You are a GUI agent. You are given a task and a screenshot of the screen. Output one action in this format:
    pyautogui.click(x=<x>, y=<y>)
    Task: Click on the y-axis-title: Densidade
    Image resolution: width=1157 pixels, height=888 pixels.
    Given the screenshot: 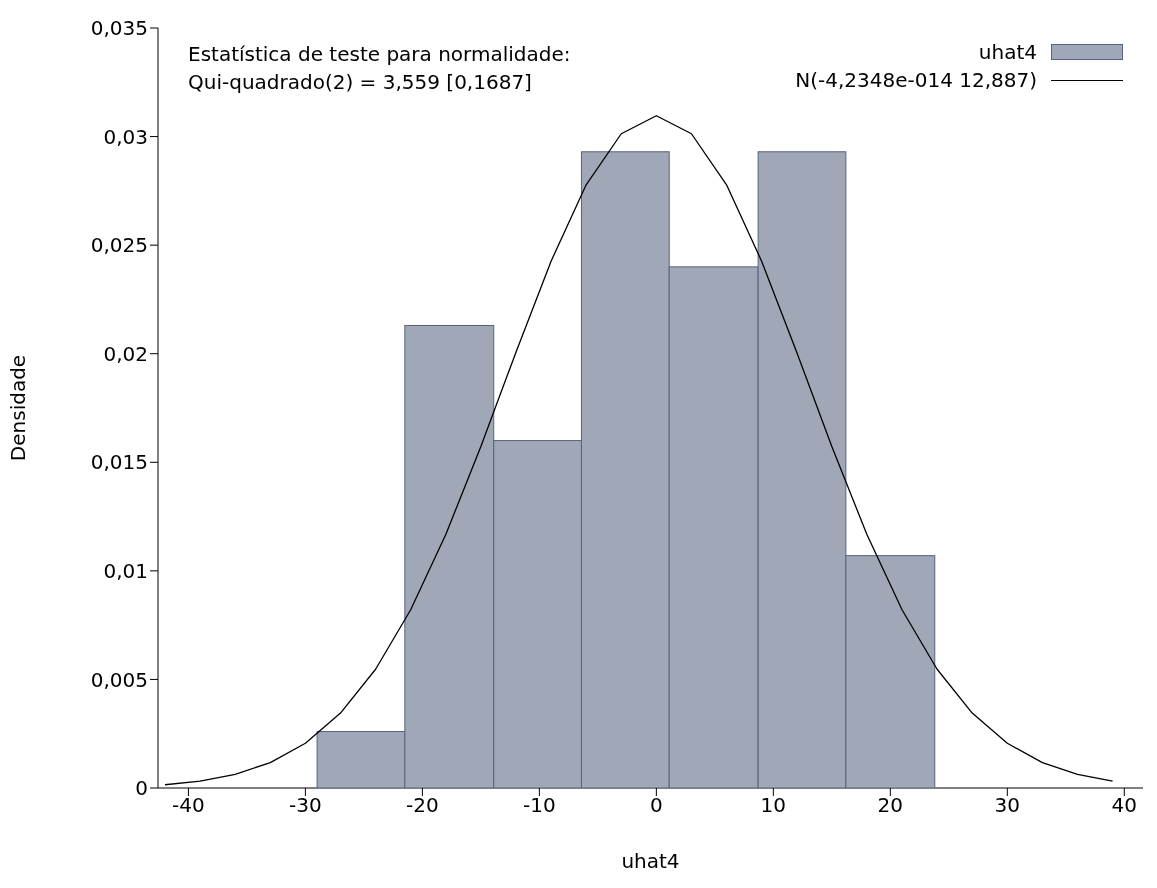 What is the action you would take?
    pyautogui.click(x=18, y=408)
    